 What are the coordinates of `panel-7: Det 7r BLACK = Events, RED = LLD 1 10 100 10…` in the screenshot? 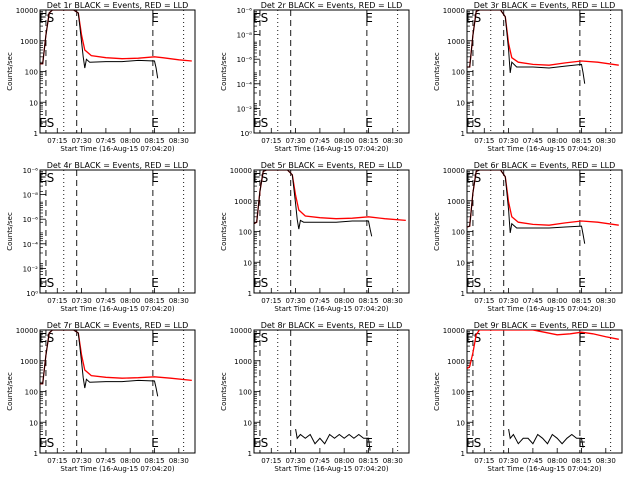 It's located at (101, 397).